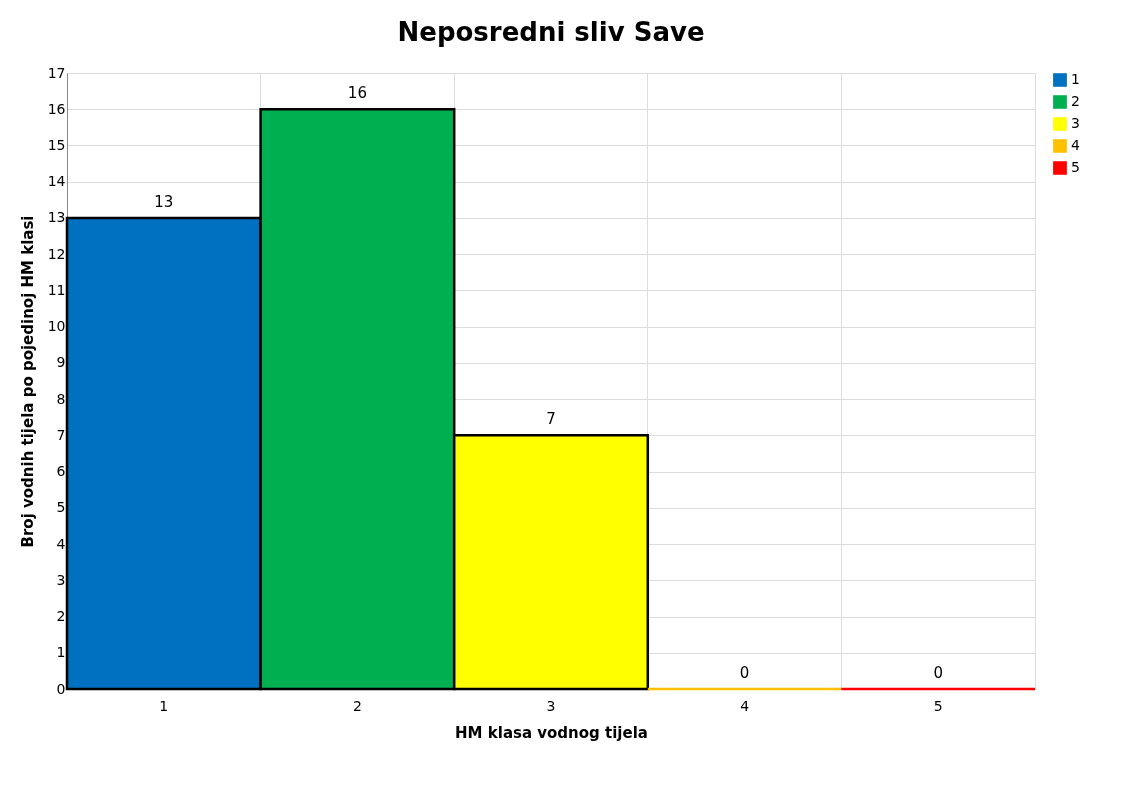 This screenshot has height=787, width=1135. What do you see at coordinates (56, 72) in the screenshot?
I see `y-tick-label: 17` at bounding box center [56, 72].